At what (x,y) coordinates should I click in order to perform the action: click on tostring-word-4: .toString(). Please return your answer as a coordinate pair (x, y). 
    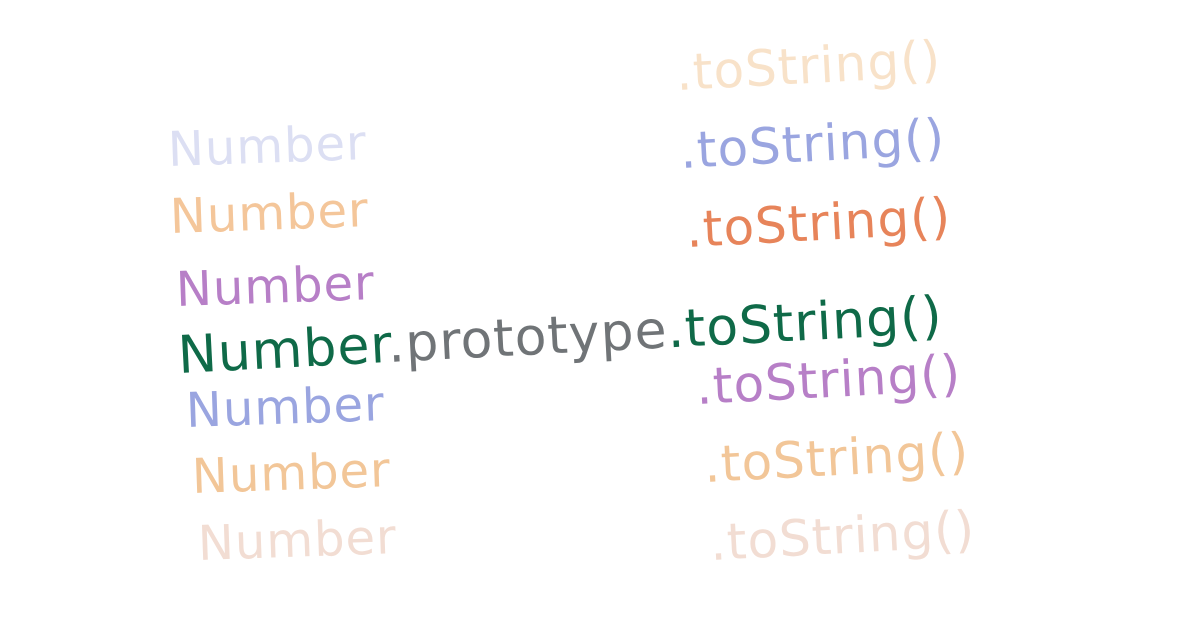
    Looking at the image, I should click on (828, 380).